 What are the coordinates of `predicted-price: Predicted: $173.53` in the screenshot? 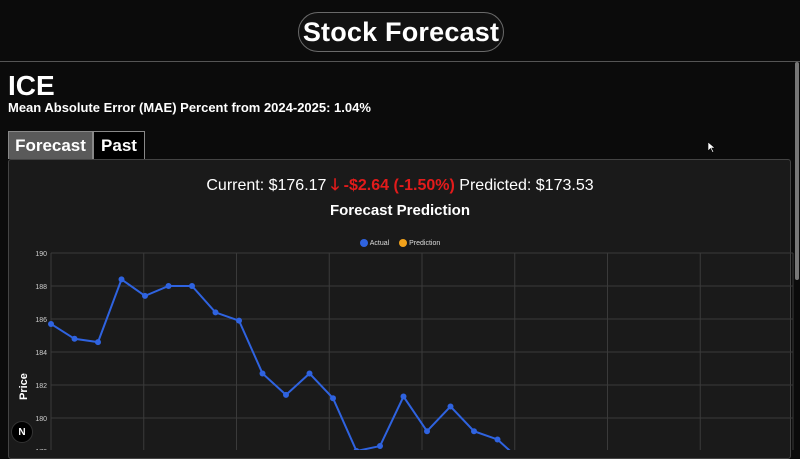 It's located at (526, 185).